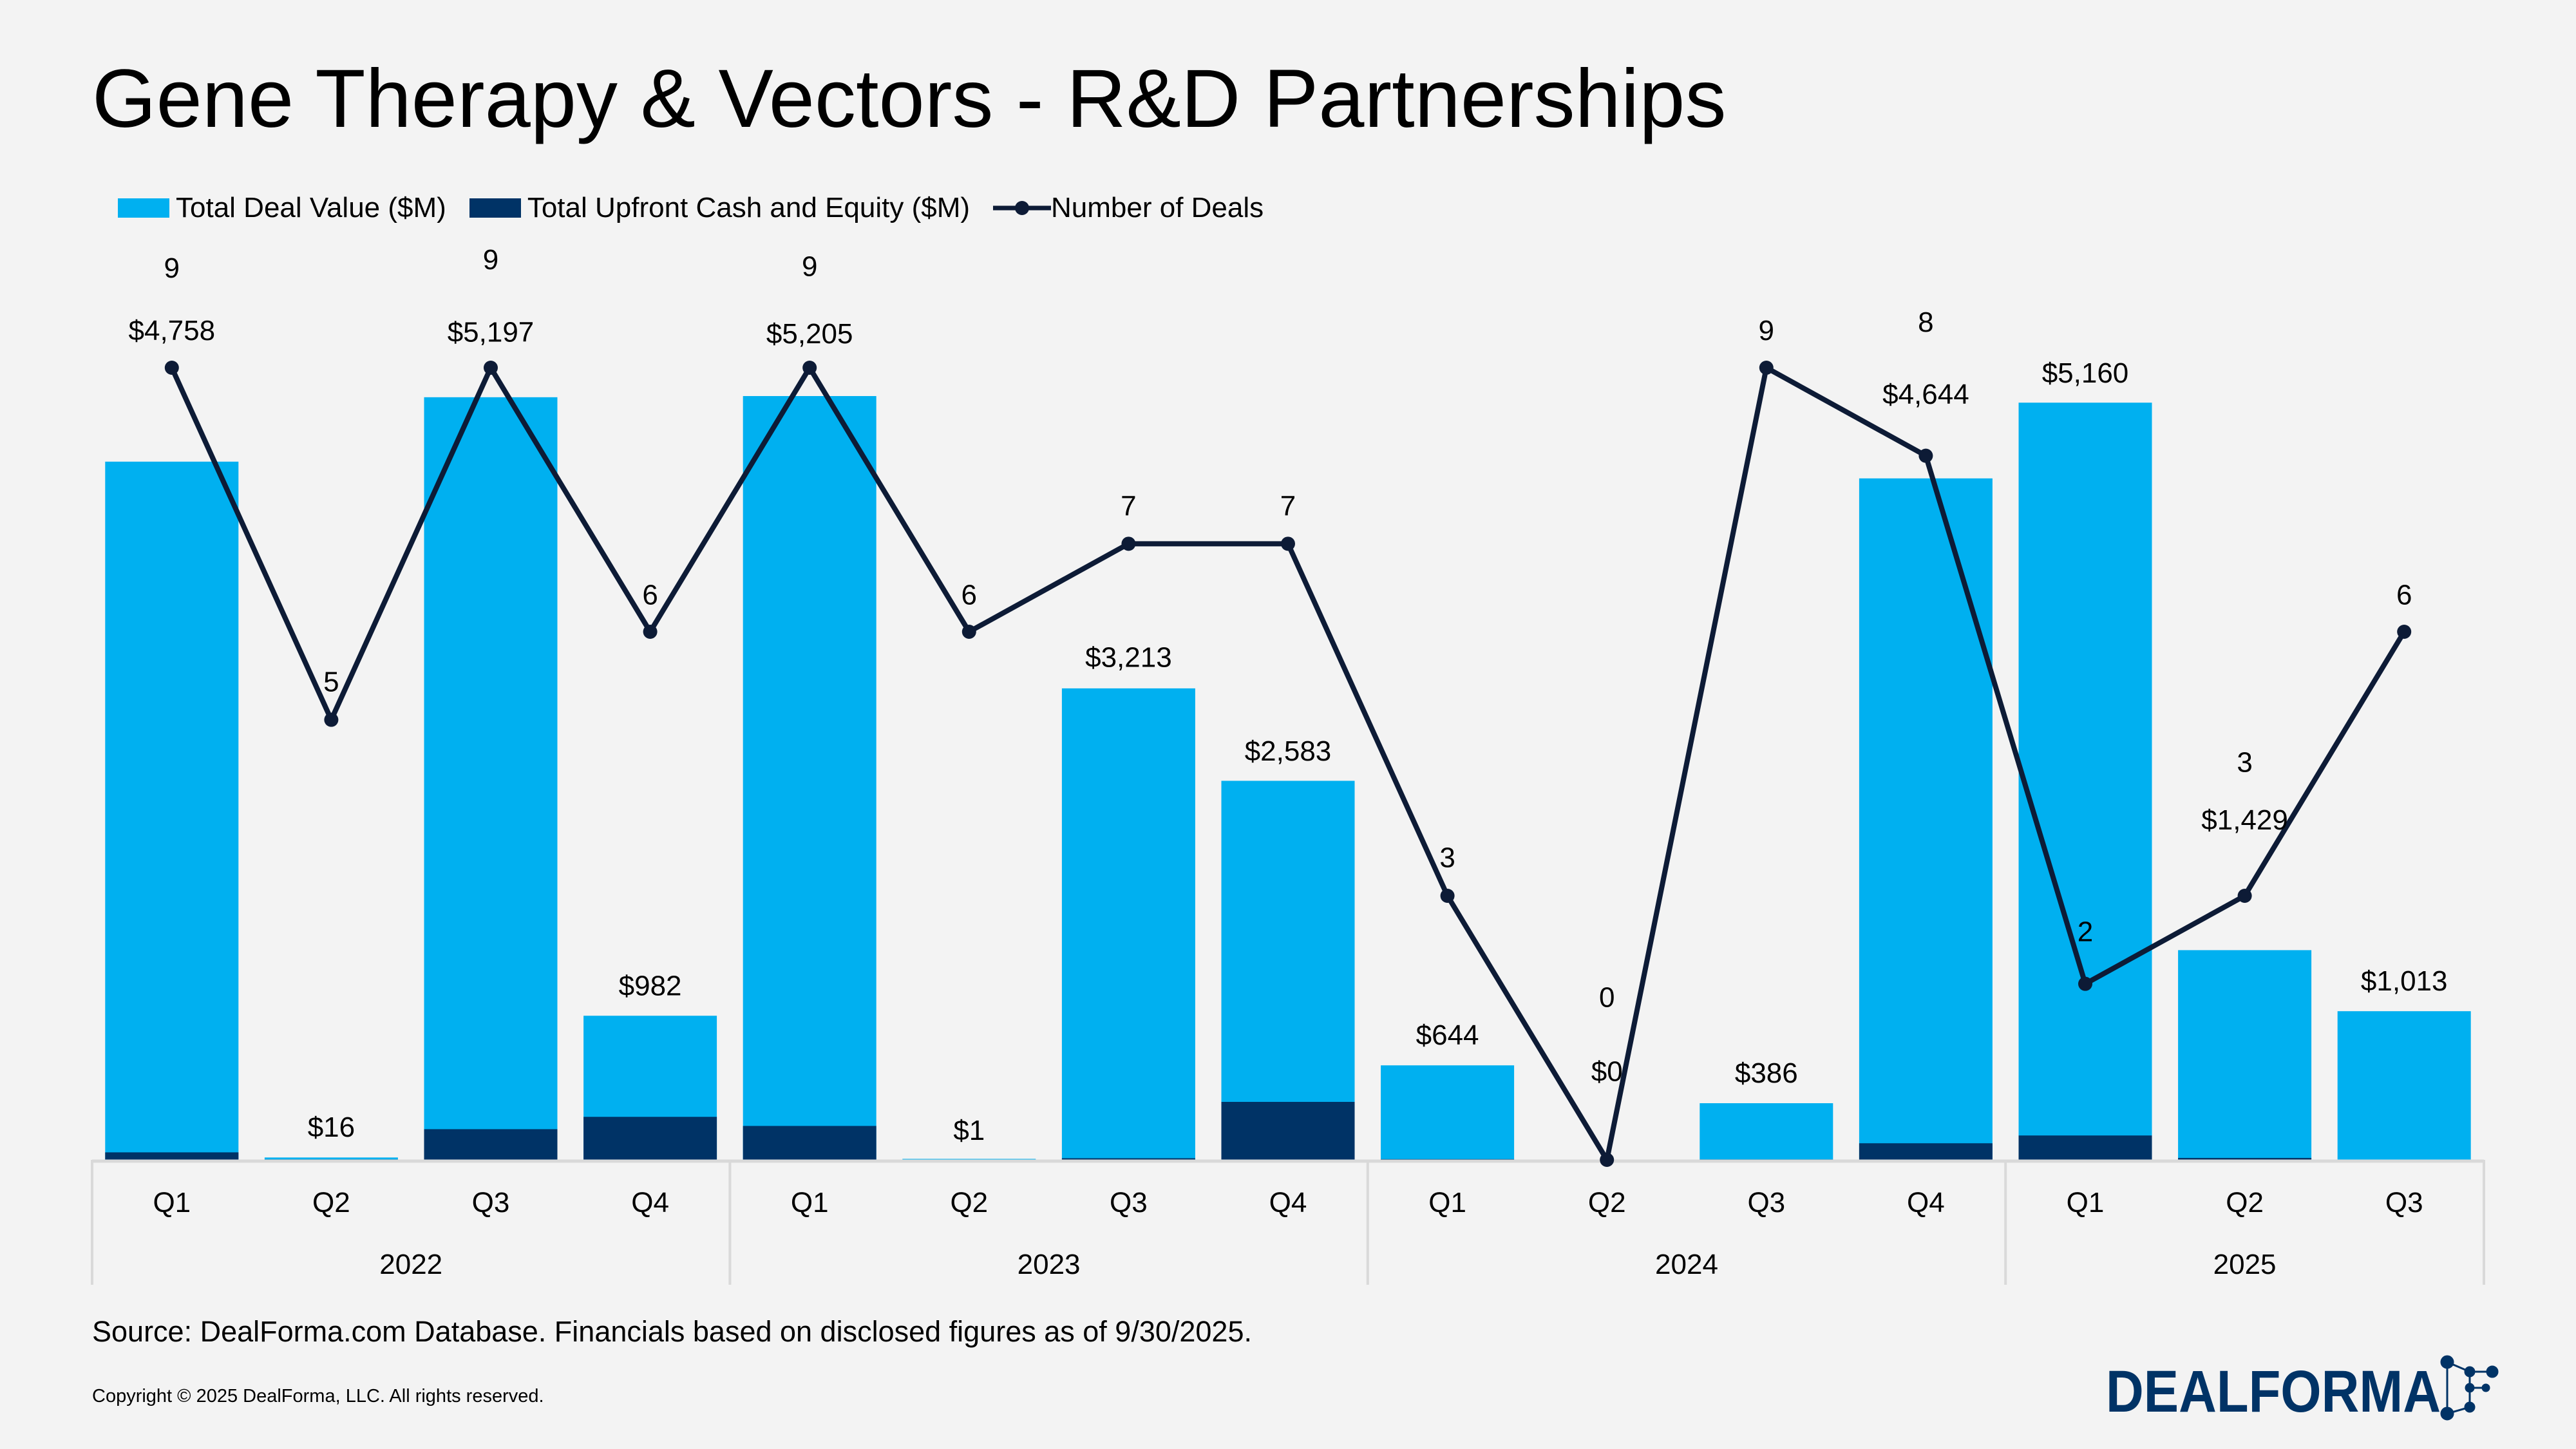 Image resolution: width=2576 pixels, height=1449 pixels. I want to click on legend-label-upfront: Total Upfront Cash and Equity ($M), so click(749, 207).